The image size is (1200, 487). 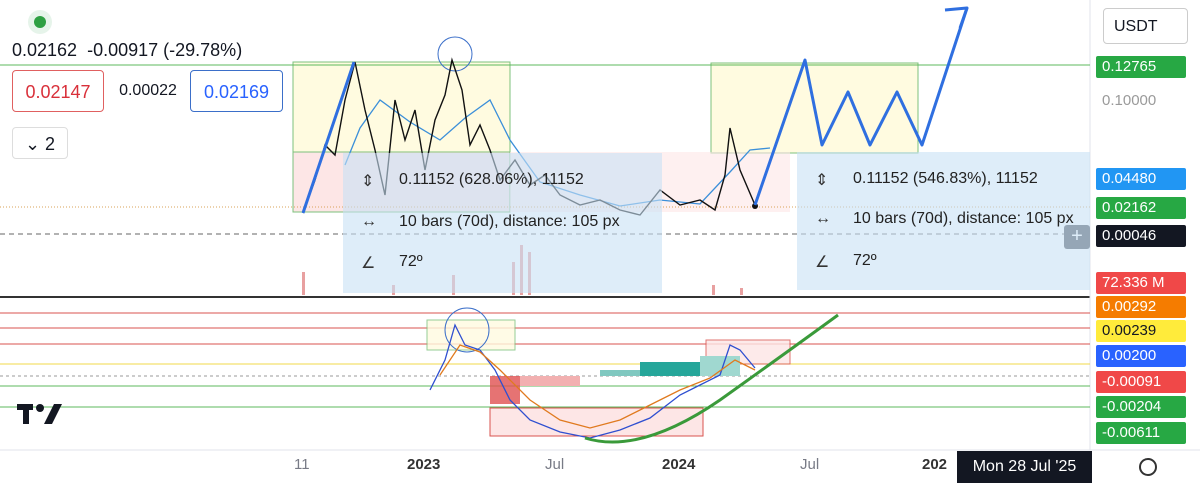 What do you see at coordinates (467, 330) in the screenshot?
I see `circle-drawing` at bounding box center [467, 330].